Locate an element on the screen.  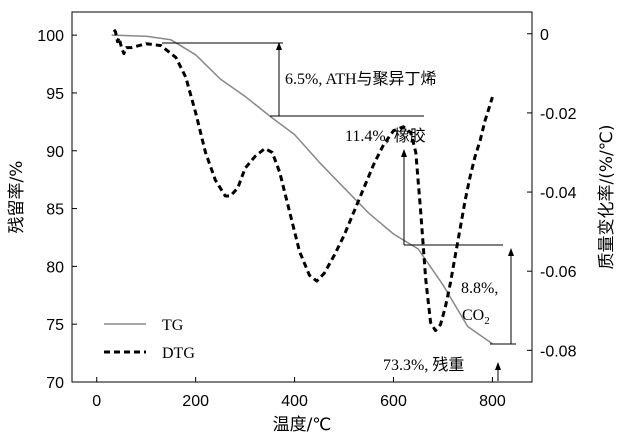
residue-arrow-head is located at coordinates (498, 366).